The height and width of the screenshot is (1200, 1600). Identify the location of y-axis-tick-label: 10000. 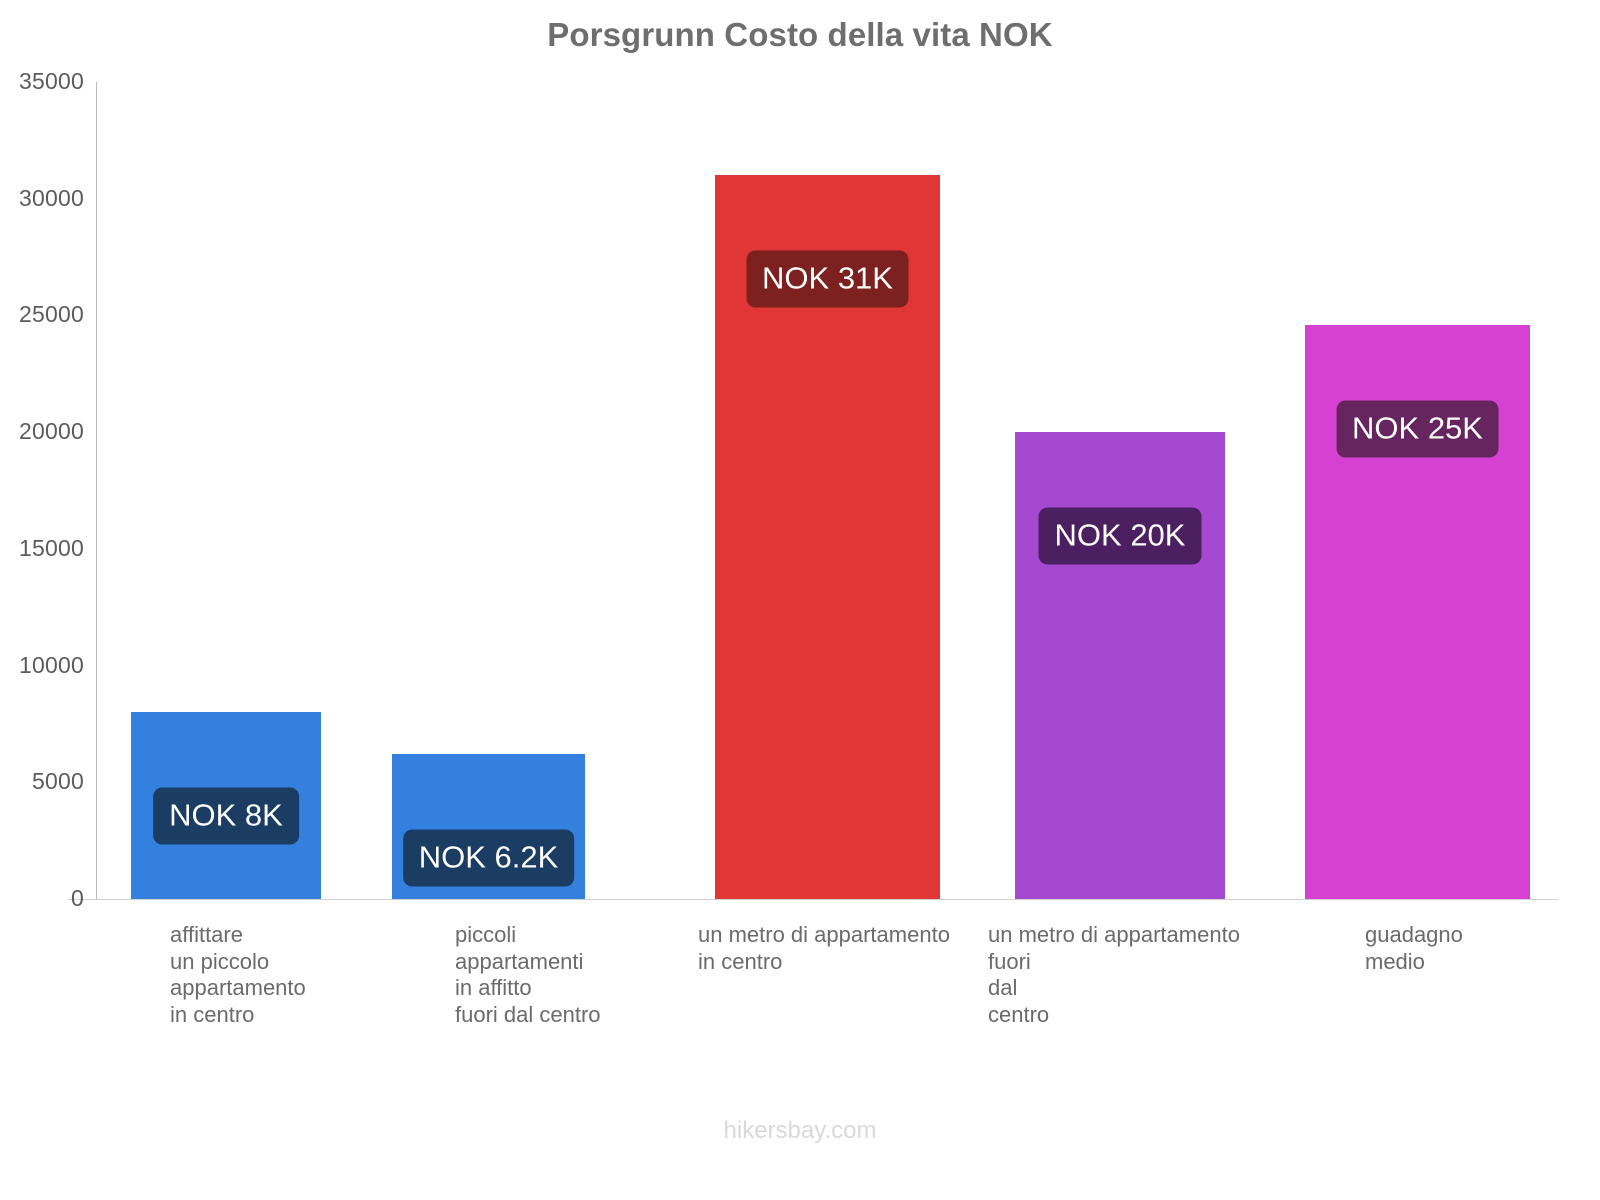
(51, 664).